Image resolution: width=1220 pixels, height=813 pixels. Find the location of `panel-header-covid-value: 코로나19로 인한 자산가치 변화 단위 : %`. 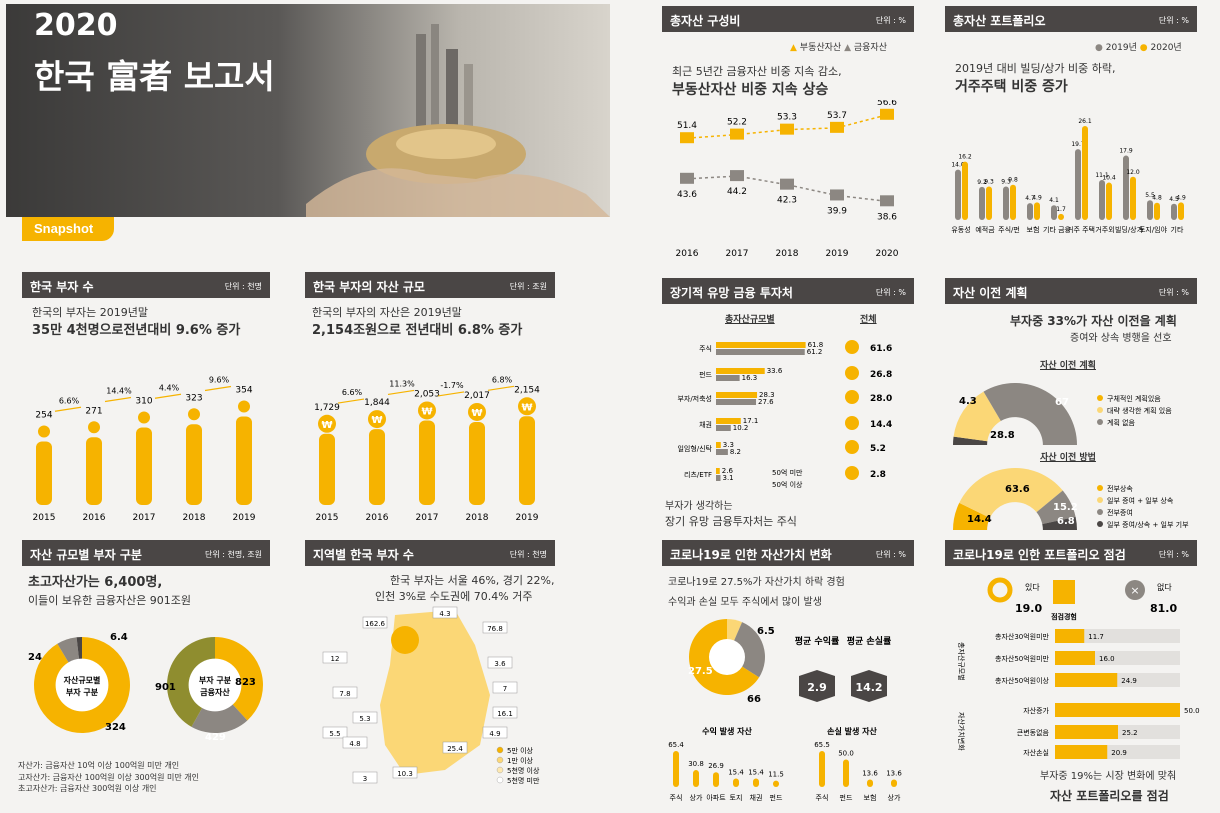

panel-header-covid-value: 코로나19로 인한 자산가치 변화 단위 : % is located at coordinates (788, 553).